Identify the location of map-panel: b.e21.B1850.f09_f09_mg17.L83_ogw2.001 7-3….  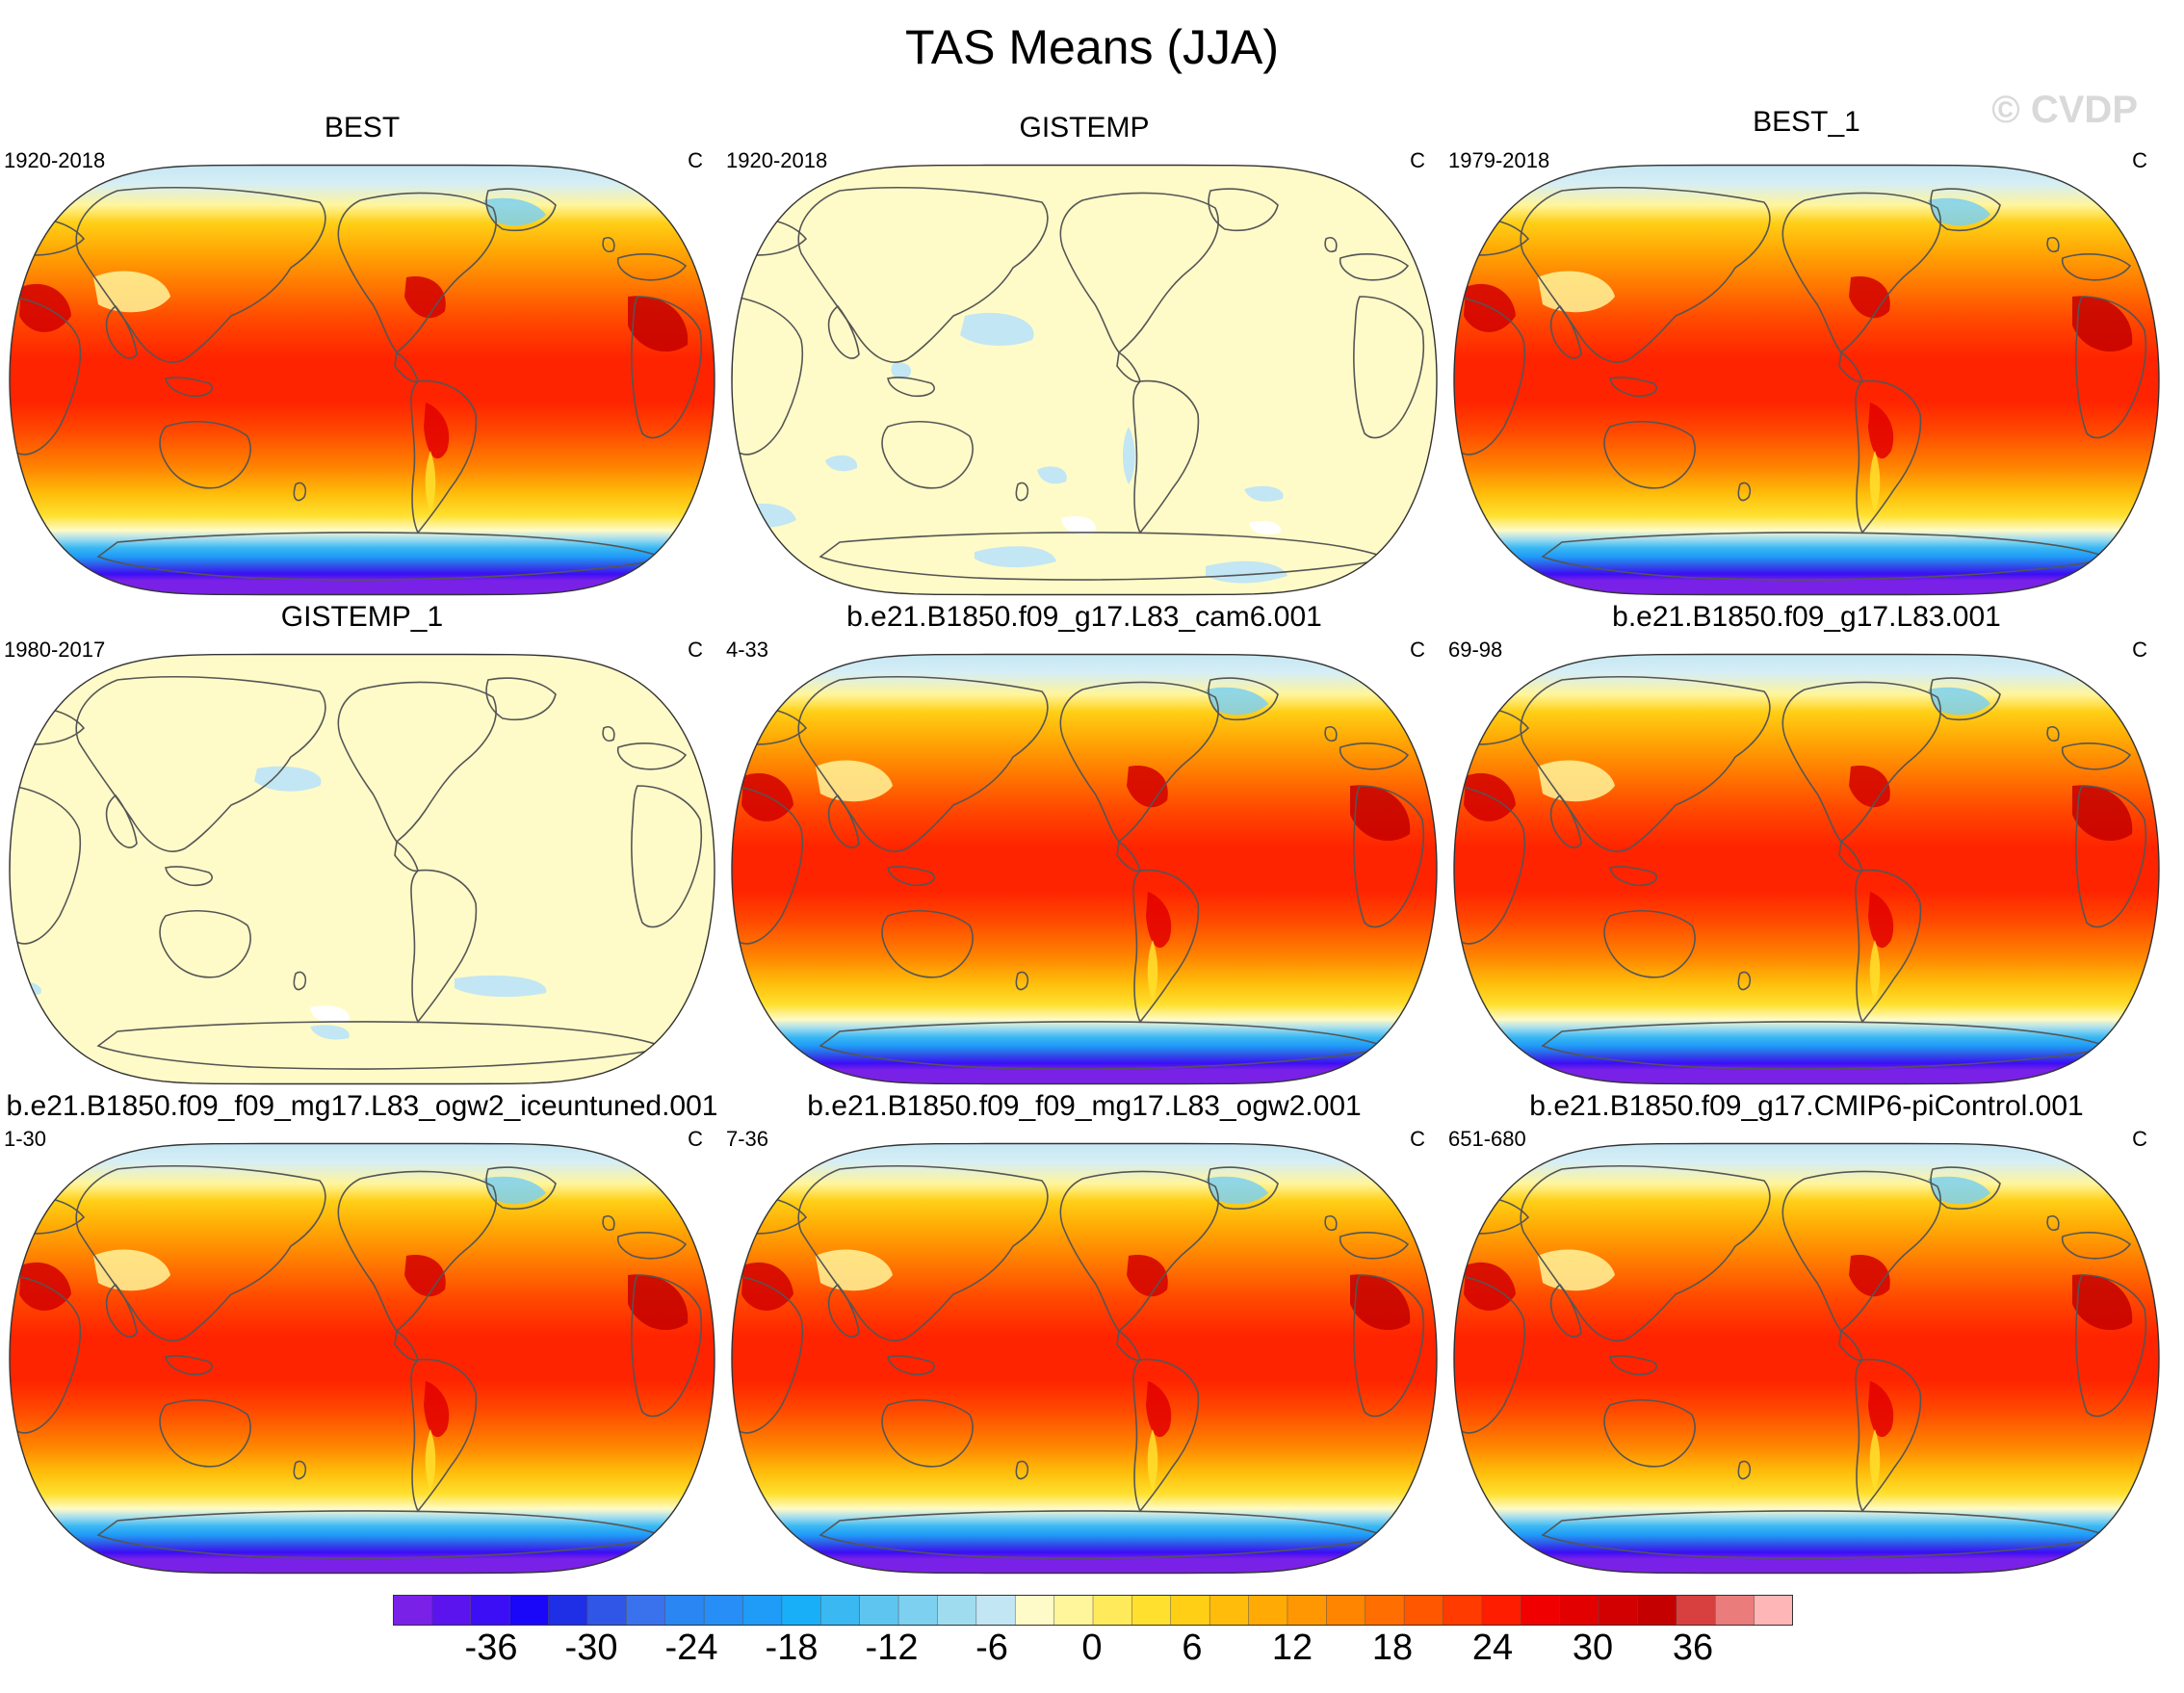
(1084, 1333).